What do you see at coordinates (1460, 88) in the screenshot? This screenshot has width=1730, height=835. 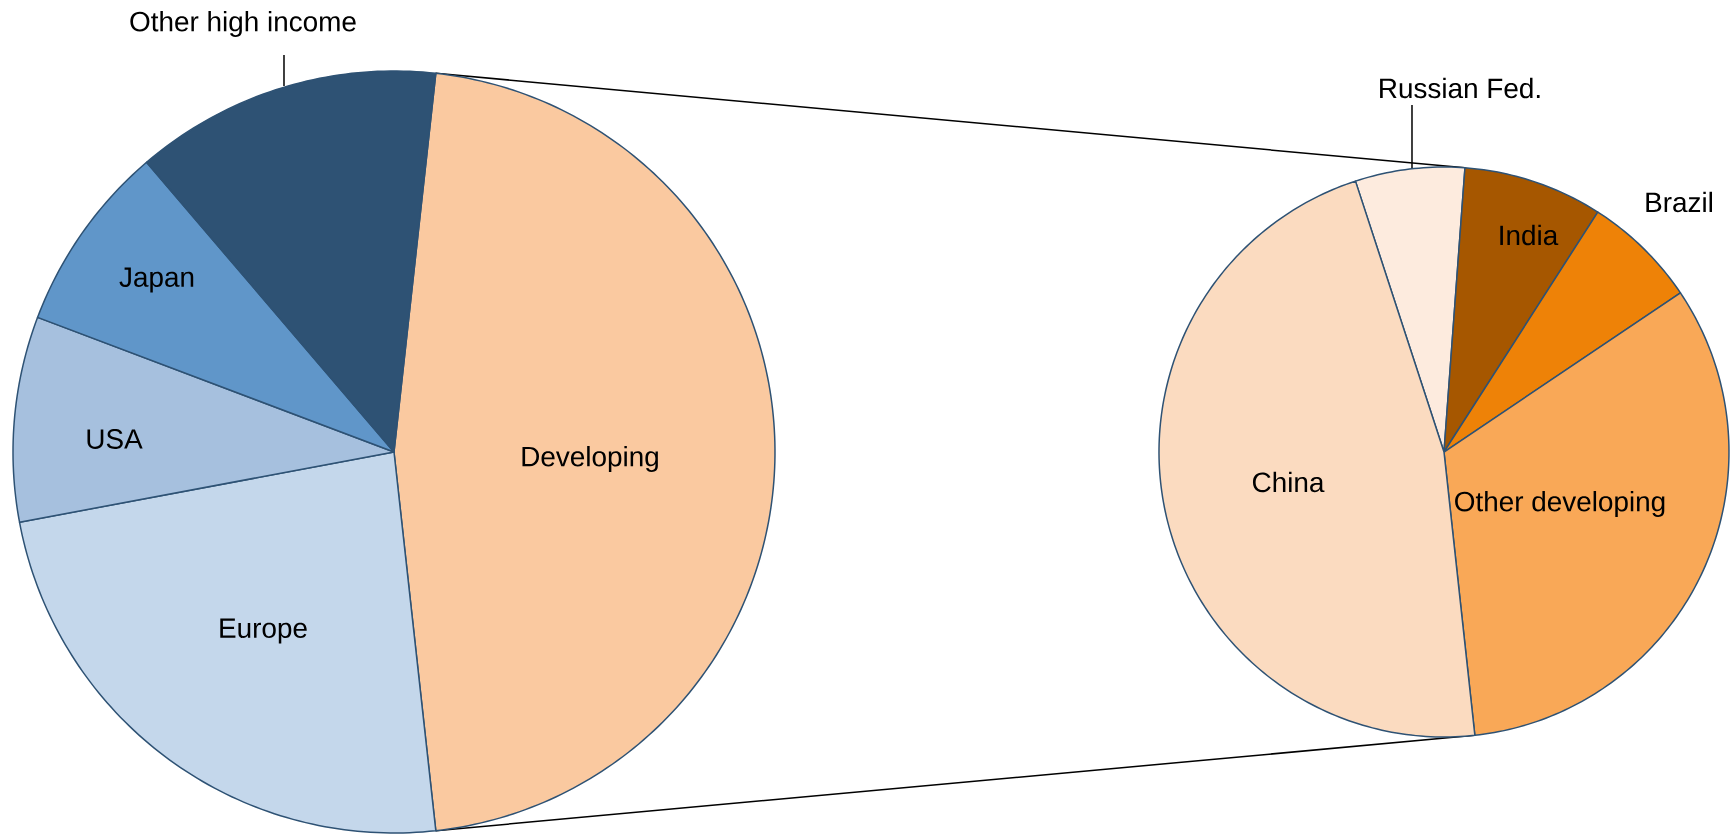 I see `slice-label: Russian Fed.` at bounding box center [1460, 88].